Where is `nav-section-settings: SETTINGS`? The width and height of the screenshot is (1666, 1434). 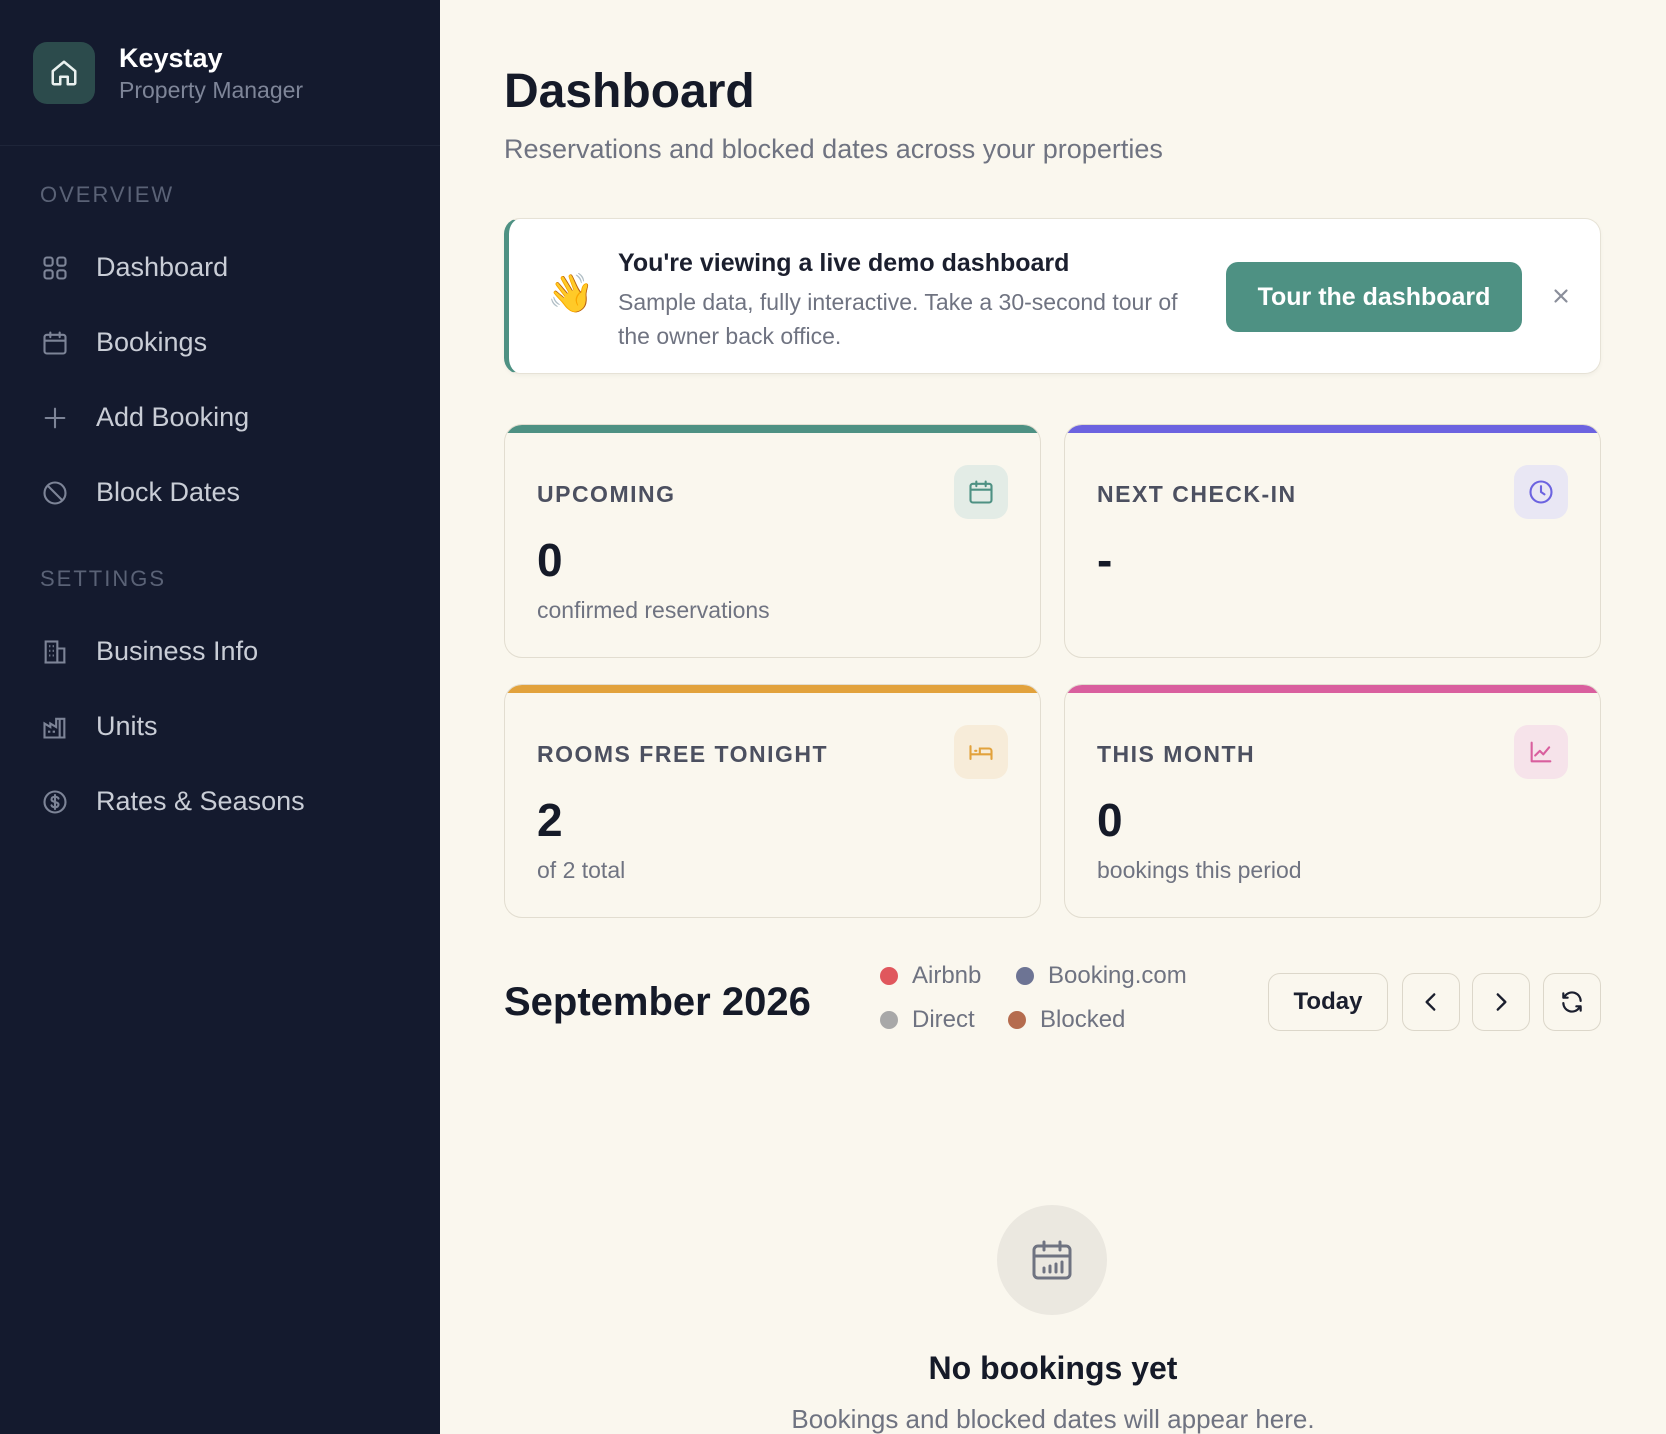 nav-section-settings: SETTINGS is located at coordinates (103, 578).